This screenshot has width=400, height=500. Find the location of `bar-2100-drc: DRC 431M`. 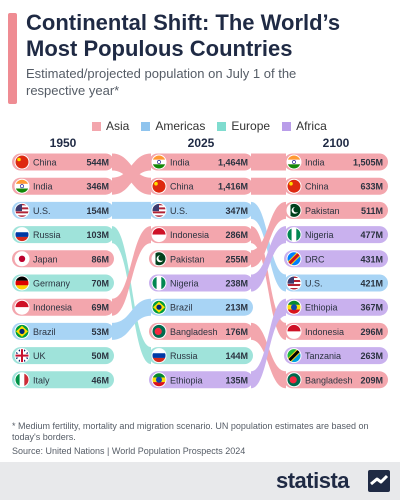

bar-2100-drc: DRC 431M is located at coordinates (336, 259).